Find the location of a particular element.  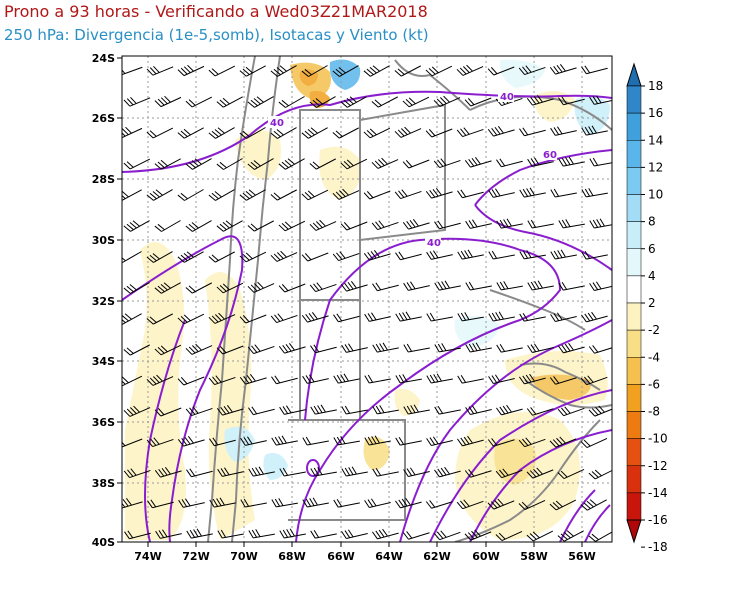

lat-label: 36S is located at coordinates (103, 422).